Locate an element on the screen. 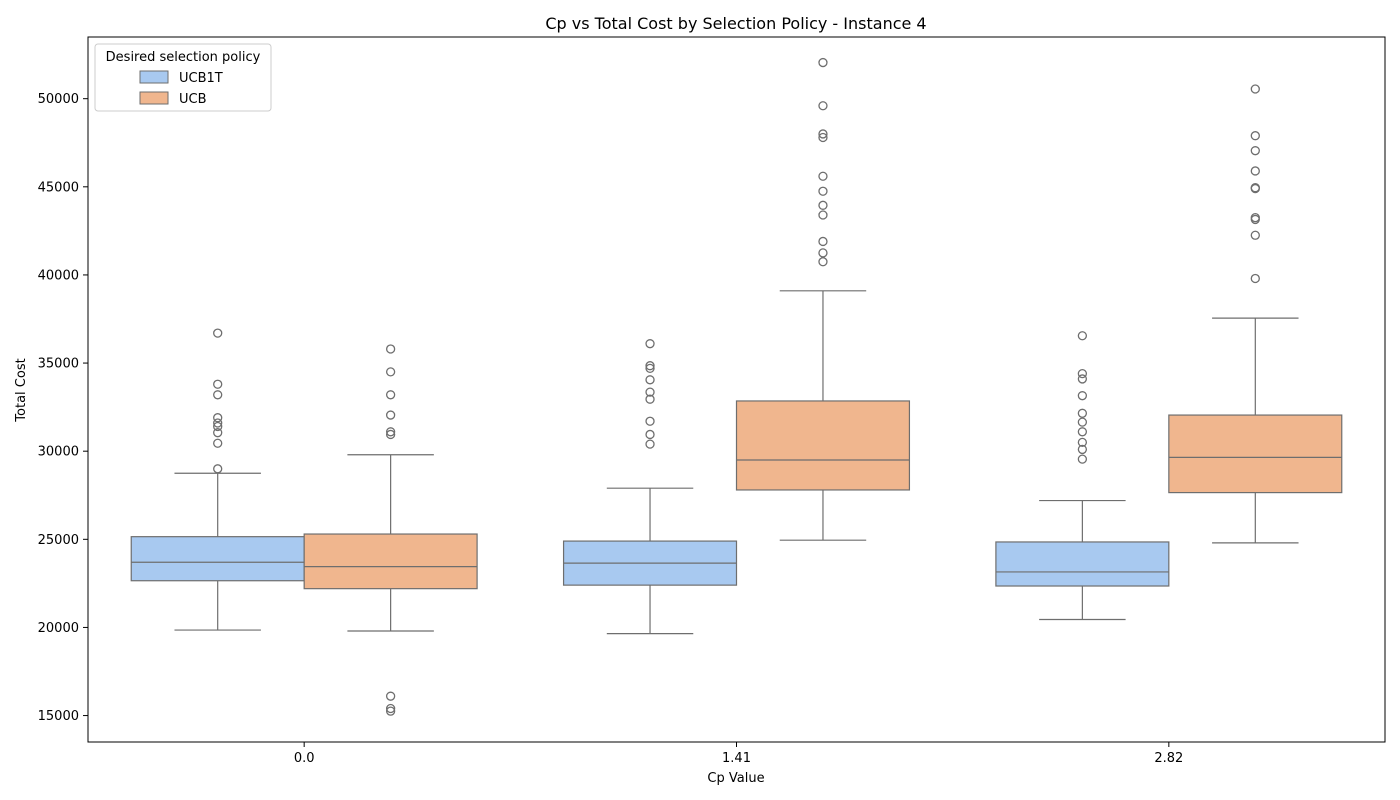 The height and width of the screenshot is (800, 1400). legend-label-ucb: UCB is located at coordinates (193, 99).